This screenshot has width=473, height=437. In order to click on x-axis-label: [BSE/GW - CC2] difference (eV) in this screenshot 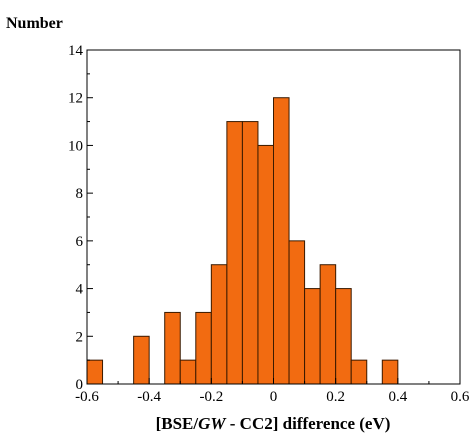, I will do `click(273, 423)`.